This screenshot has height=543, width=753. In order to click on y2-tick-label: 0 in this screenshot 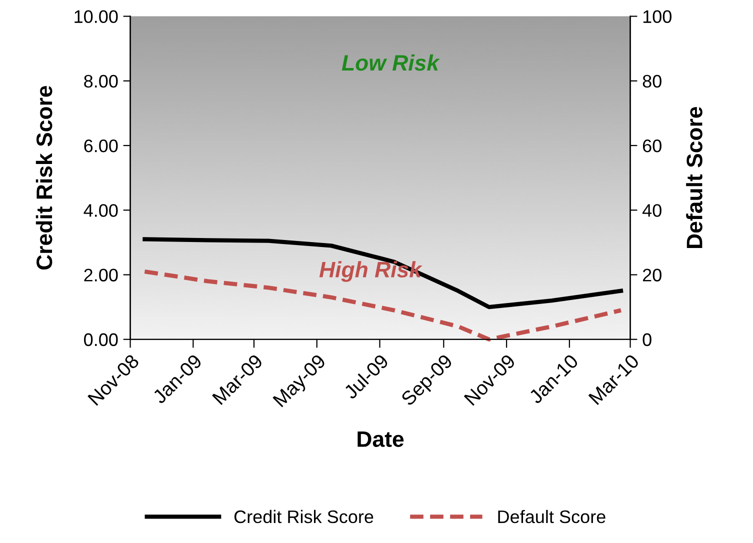, I will do `click(647, 339)`.